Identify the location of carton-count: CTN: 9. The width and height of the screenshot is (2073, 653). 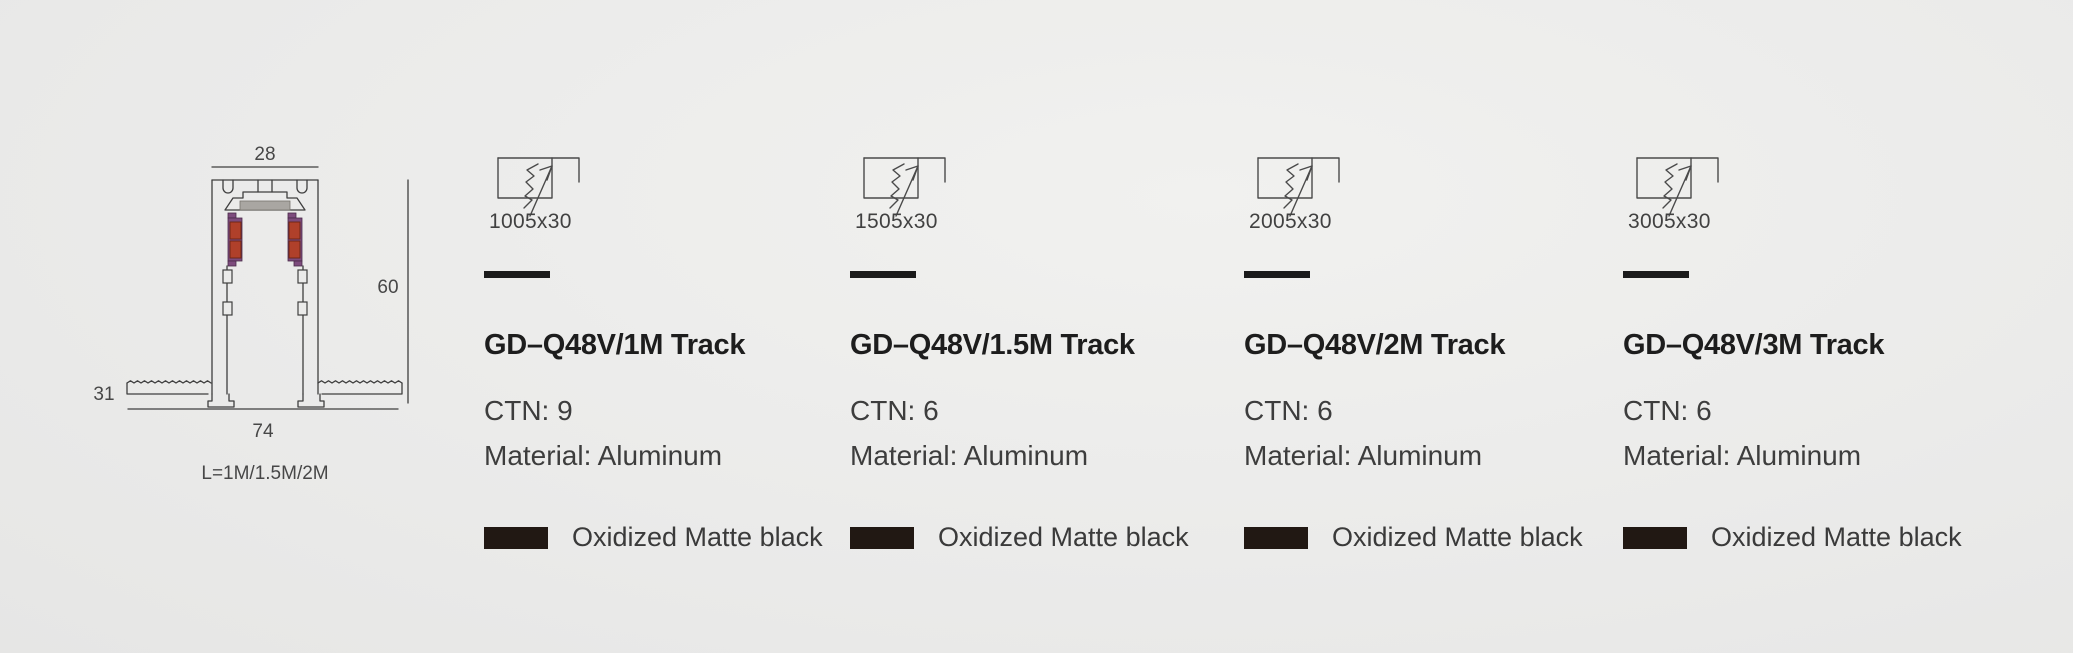
(528, 410).